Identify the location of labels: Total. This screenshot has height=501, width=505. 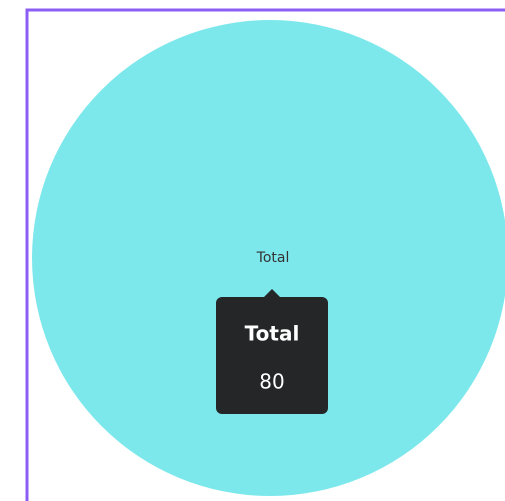
(273, 258).